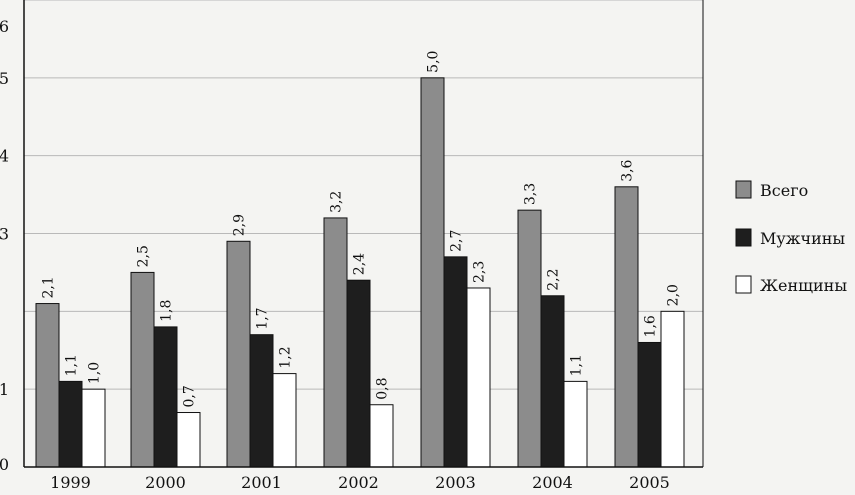 This screenshot has width=855, height=495. I want to click on x-tick-label-2005: 2005, so click(649, 482).